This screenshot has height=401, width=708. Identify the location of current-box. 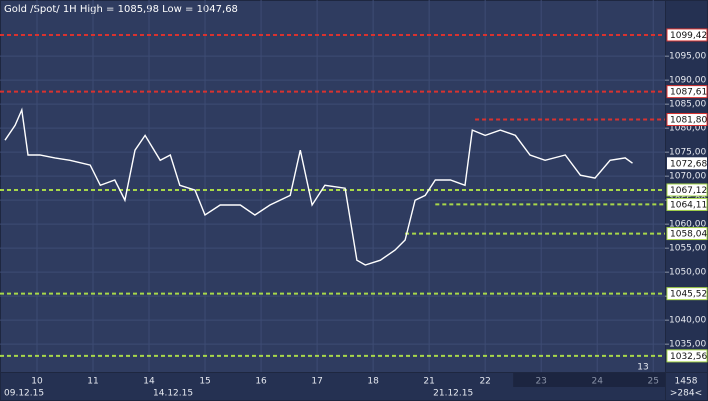
(687, 163).